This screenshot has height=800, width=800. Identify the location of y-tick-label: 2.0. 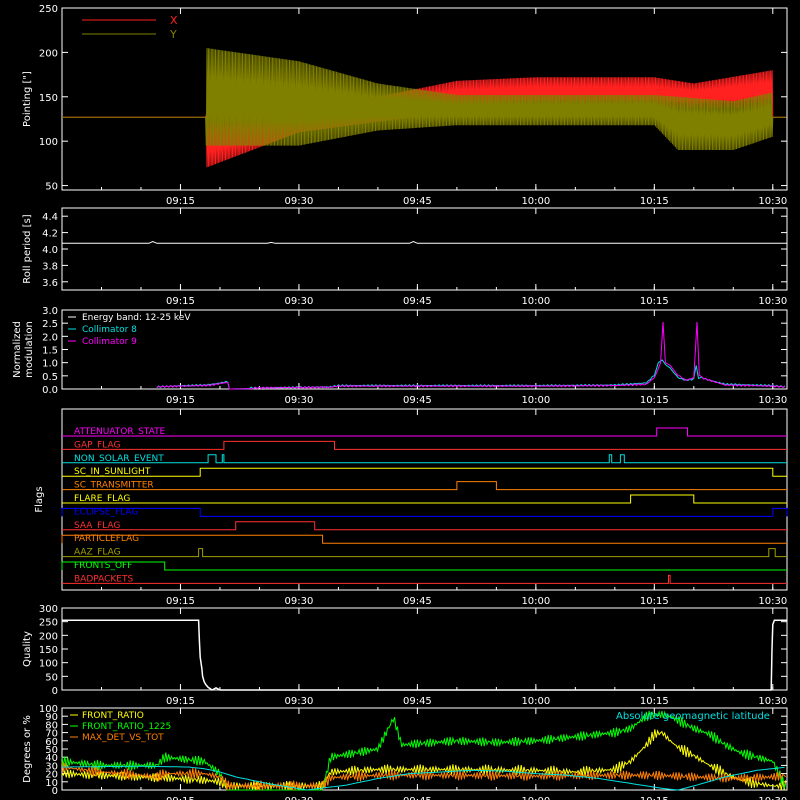
(50, 337).